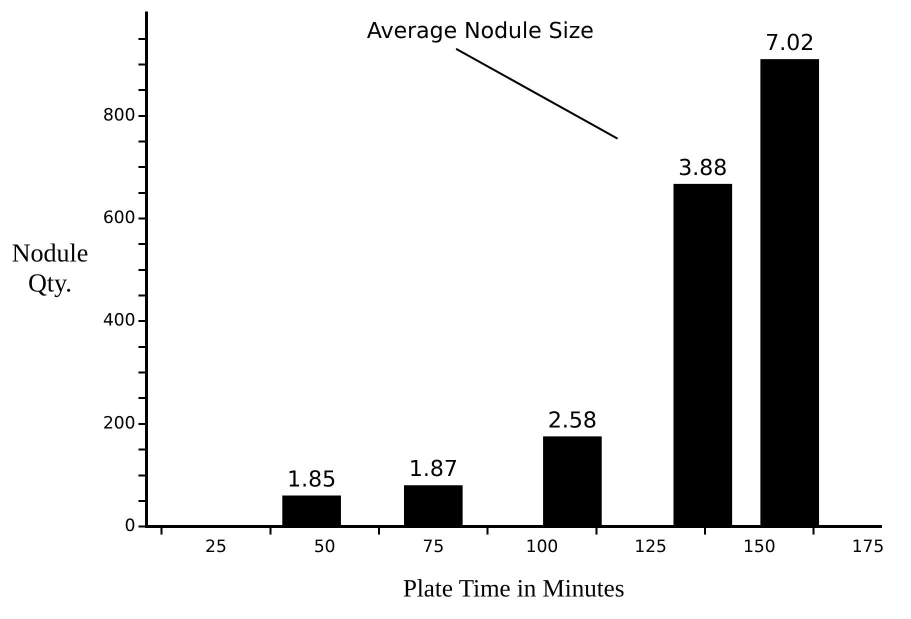  What do you see at coordinates (216, 547) in the screenshot?
I see `x-tick-label: 25` at bounding box center [216, 547].